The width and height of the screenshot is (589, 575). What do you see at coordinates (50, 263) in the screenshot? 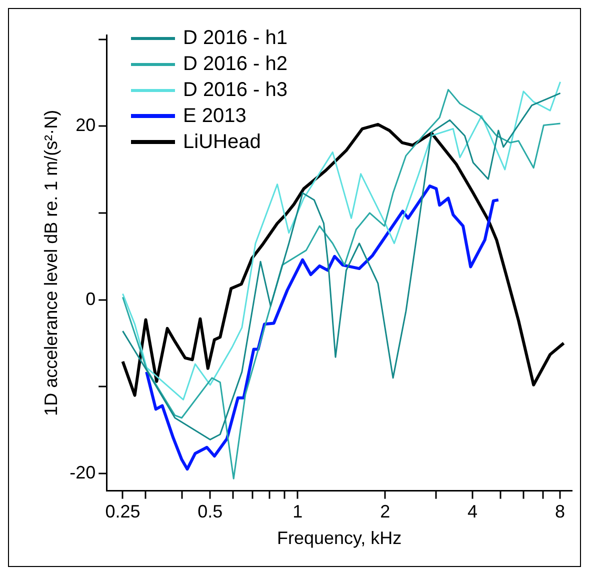
I see `y-axis-title: 1D accelerance level dB re. 1 m/(s²·N)` at bounding box center [50, 263].